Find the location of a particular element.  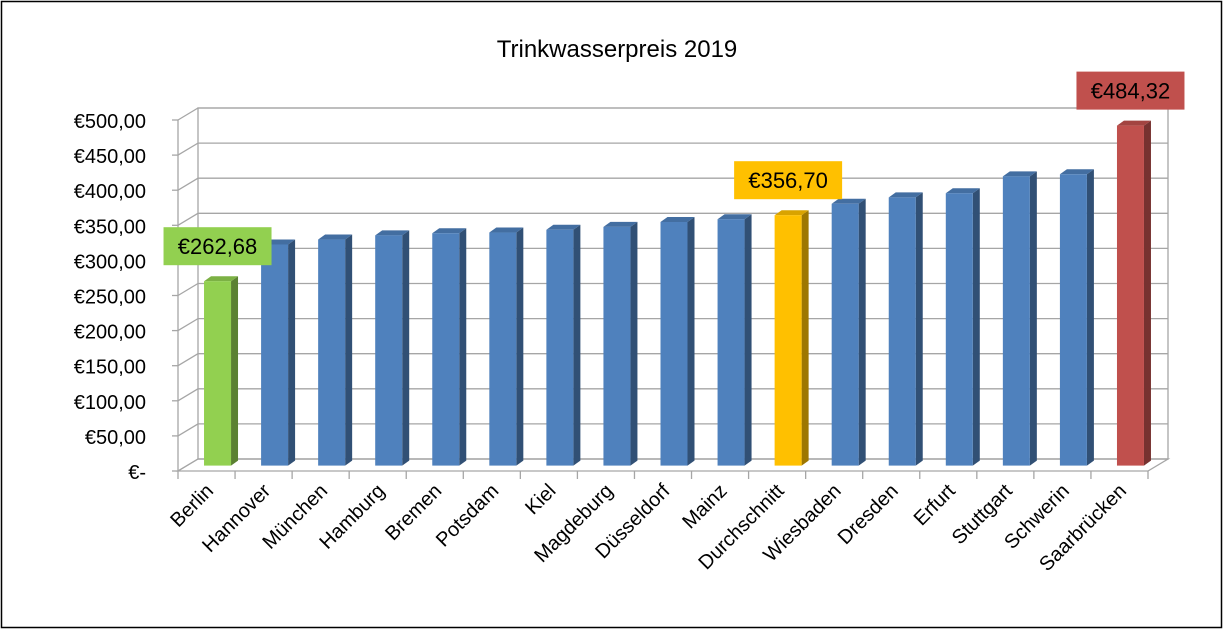

bar-kiel is located at coordinates (563, 345).